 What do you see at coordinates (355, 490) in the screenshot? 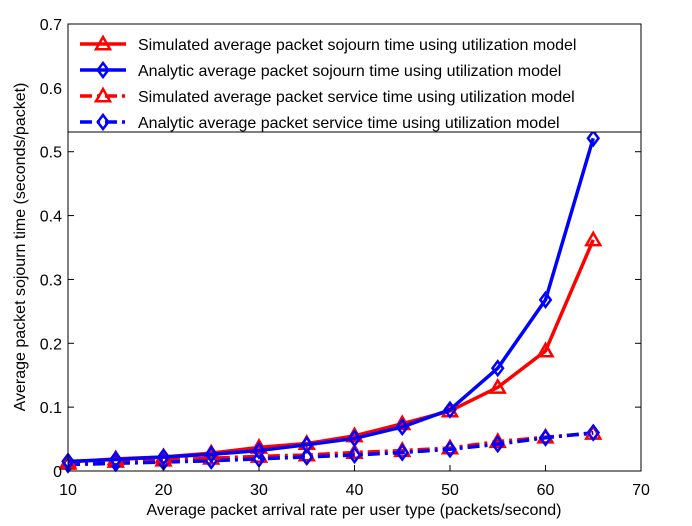
I see `x-tick-label: 40` at bounding box center [355, 490].